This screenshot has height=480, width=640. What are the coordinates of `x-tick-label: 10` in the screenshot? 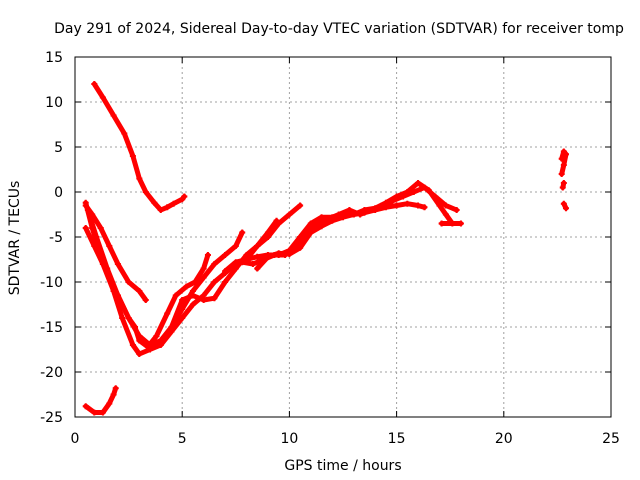 It's located at (289, 439).